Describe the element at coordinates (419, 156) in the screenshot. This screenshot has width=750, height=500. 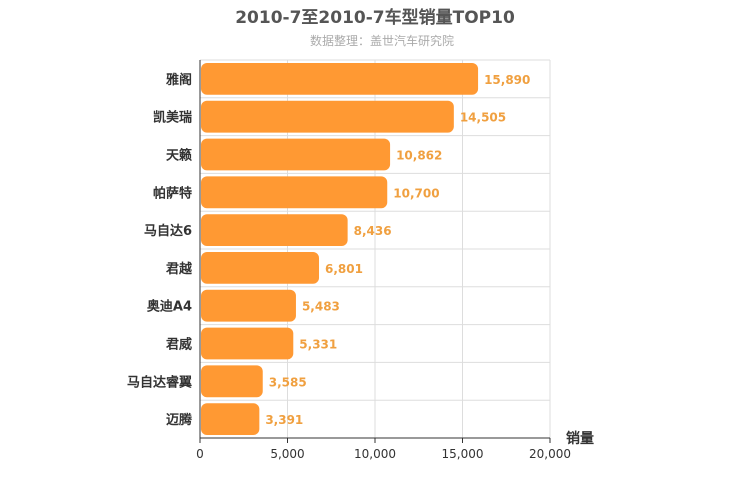
I see `data-label: 10,862` at that location.